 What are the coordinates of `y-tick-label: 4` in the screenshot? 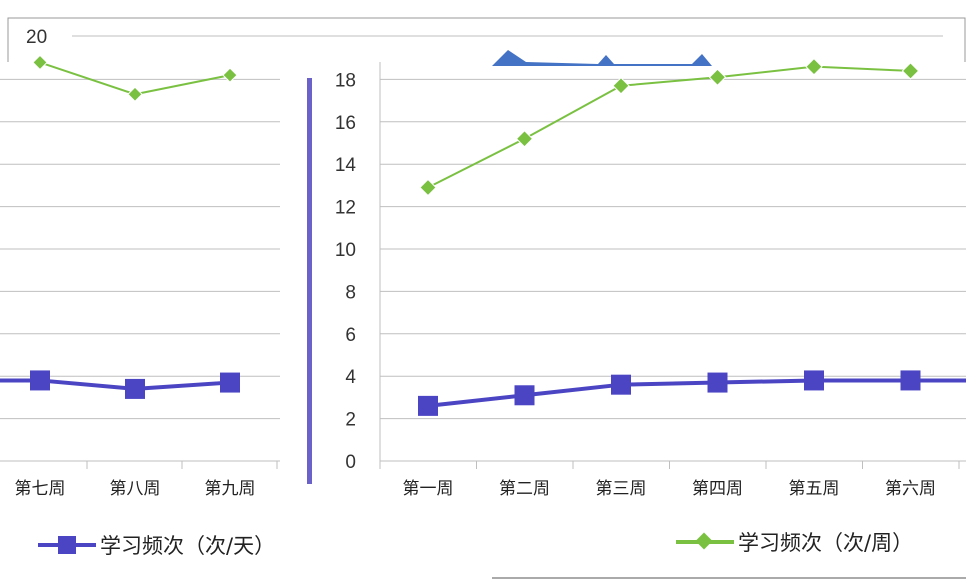 It's located at (350, 377).